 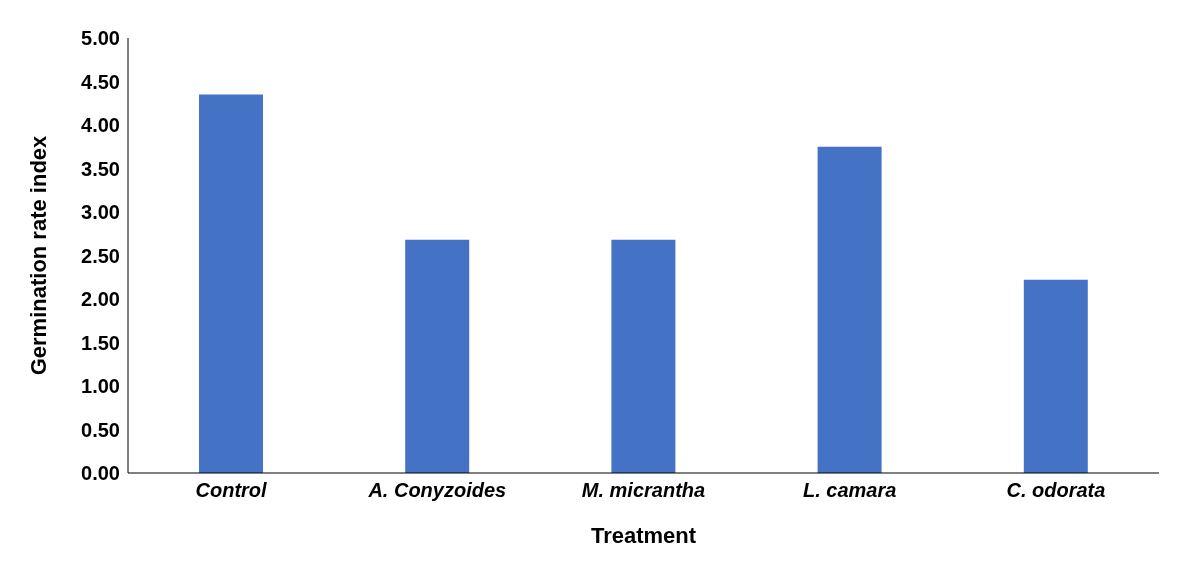 What do you see at coordinates (437, 490) in the screenshot?
I see `x-tick-label: A. Conyzoides` at bounding box center [437, 490].